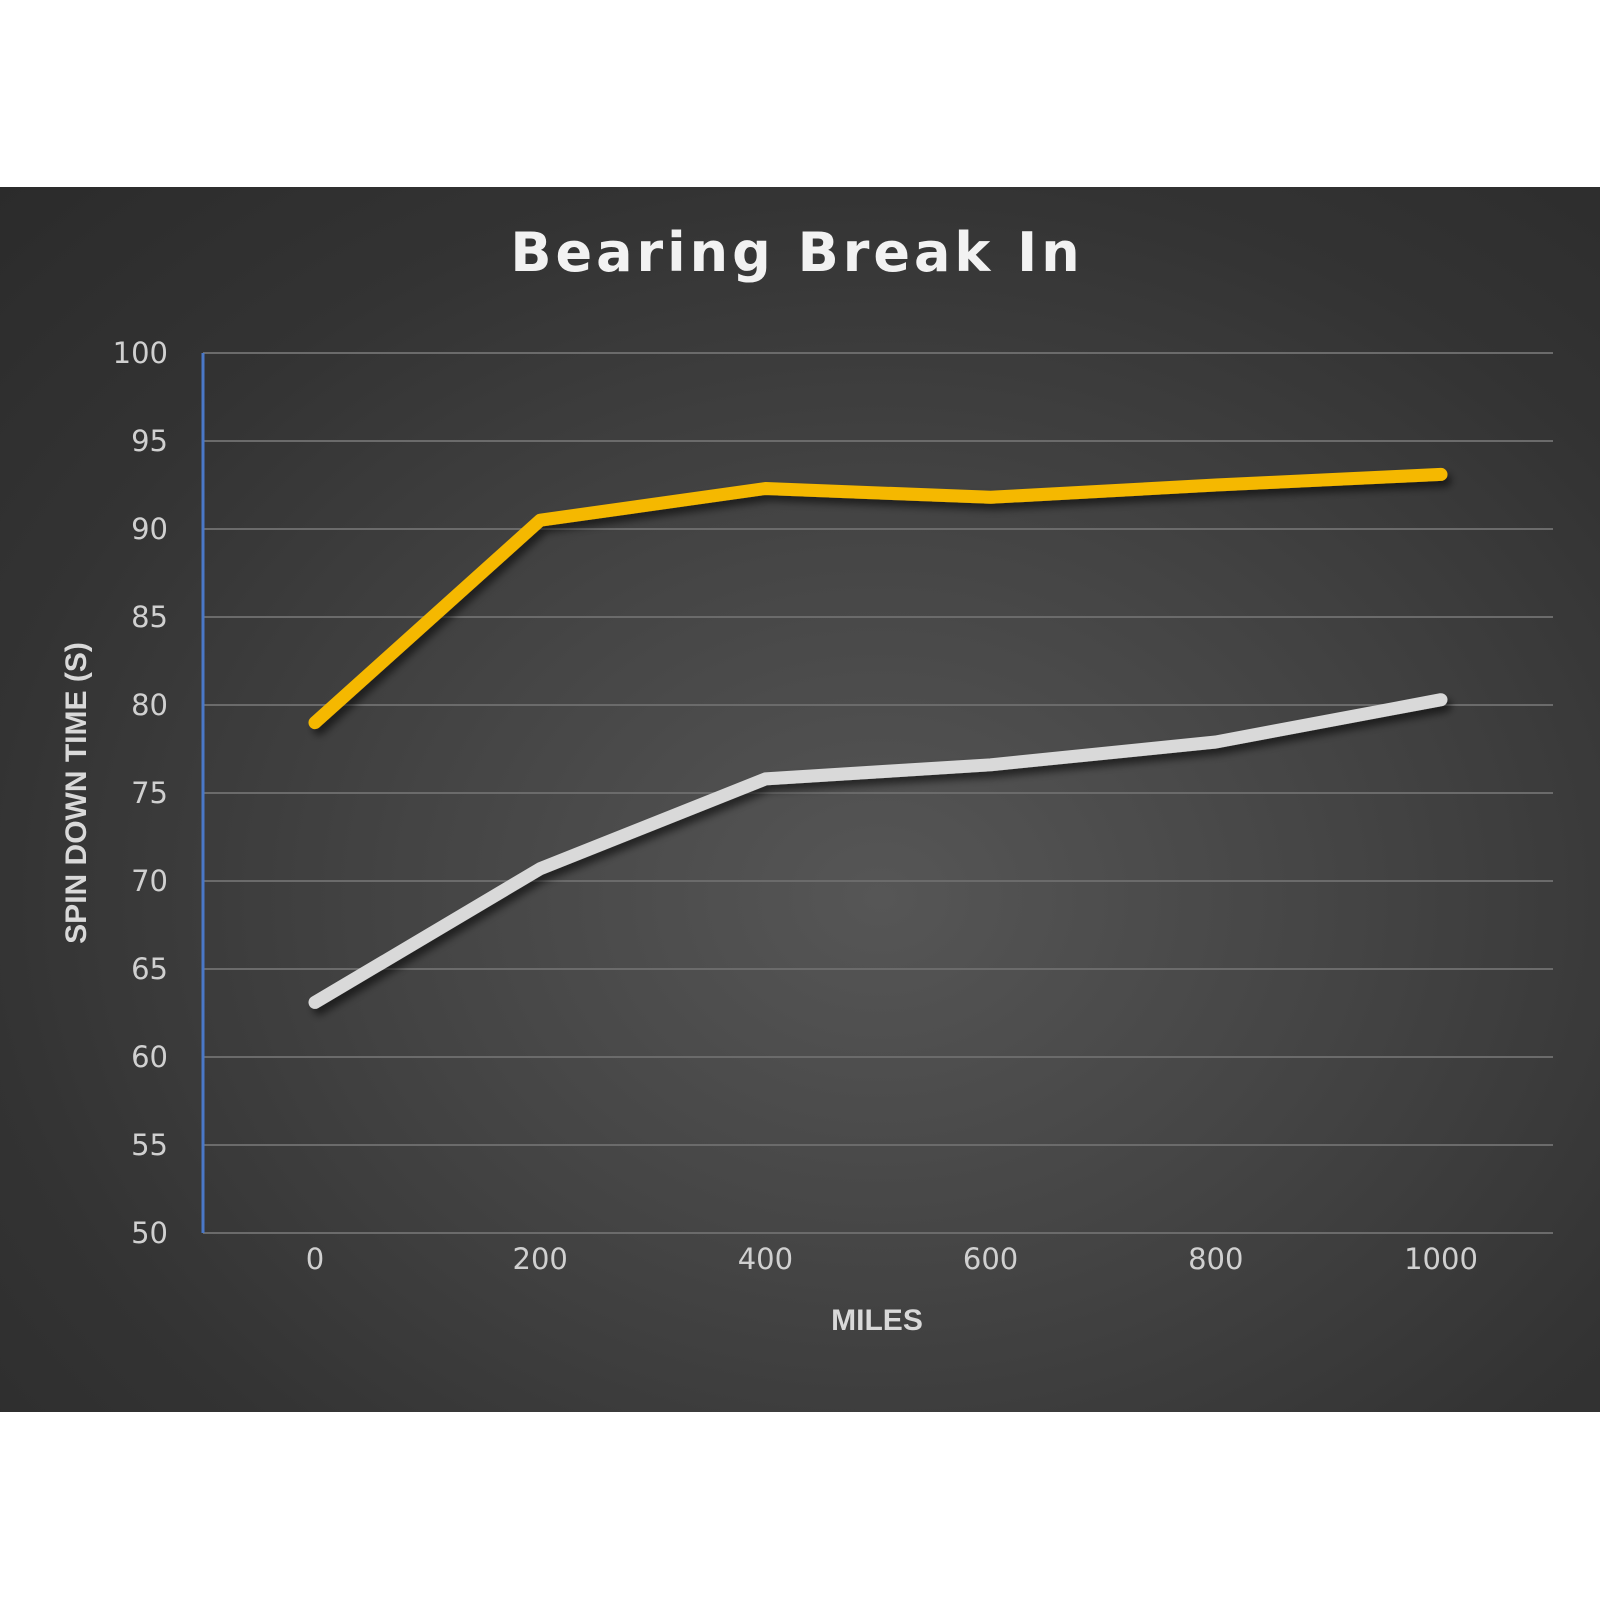 The width and height of the screenshot is (1600, 1600). Describe the element at coordinates (796, 252) in the screenshot. I see `chart-title: Bearing Break In` at that location.